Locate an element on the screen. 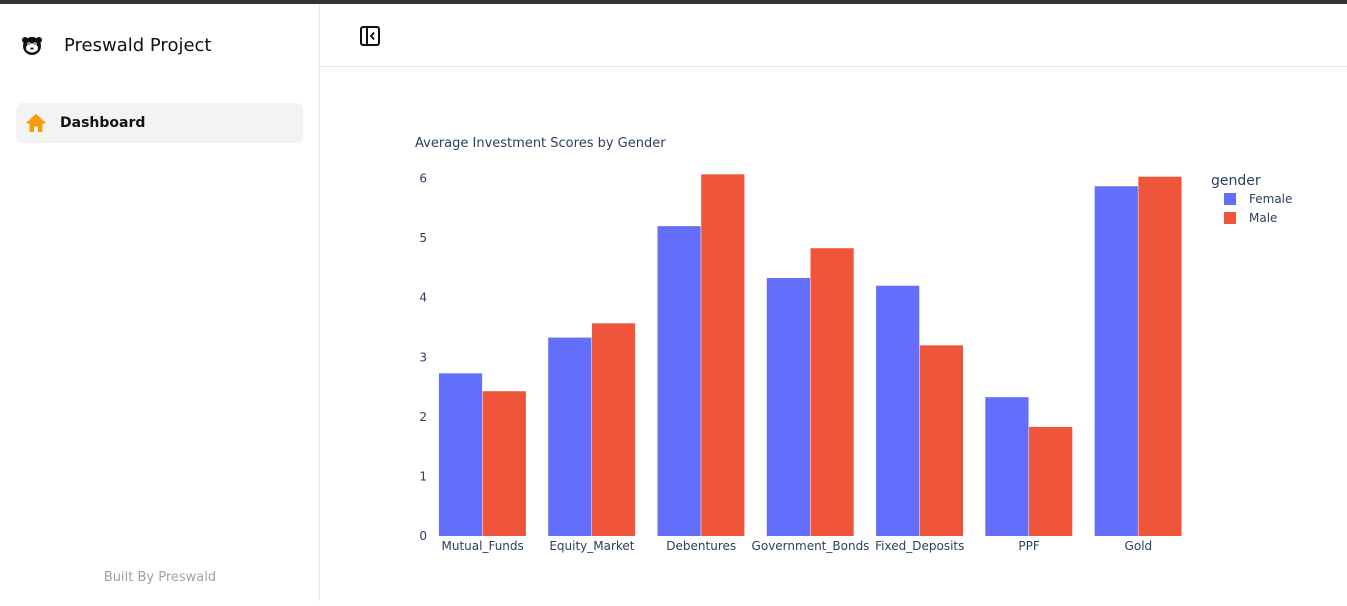 The width and height of the screenshot is (1347, 606). legend-swatch-female is located at coordinates (1230, 199).